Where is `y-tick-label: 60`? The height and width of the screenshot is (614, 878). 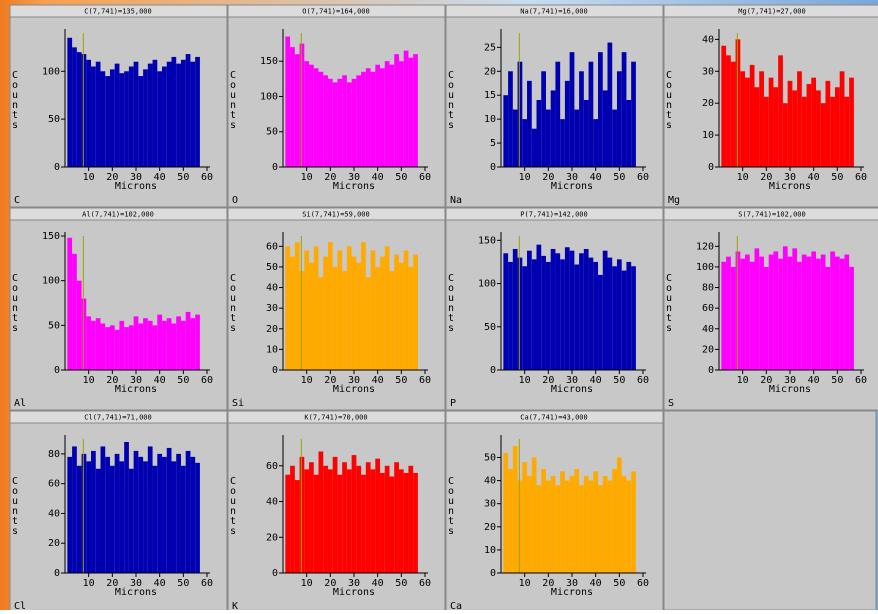
y-tick-label: 60 is located at coordinates (272, 466).